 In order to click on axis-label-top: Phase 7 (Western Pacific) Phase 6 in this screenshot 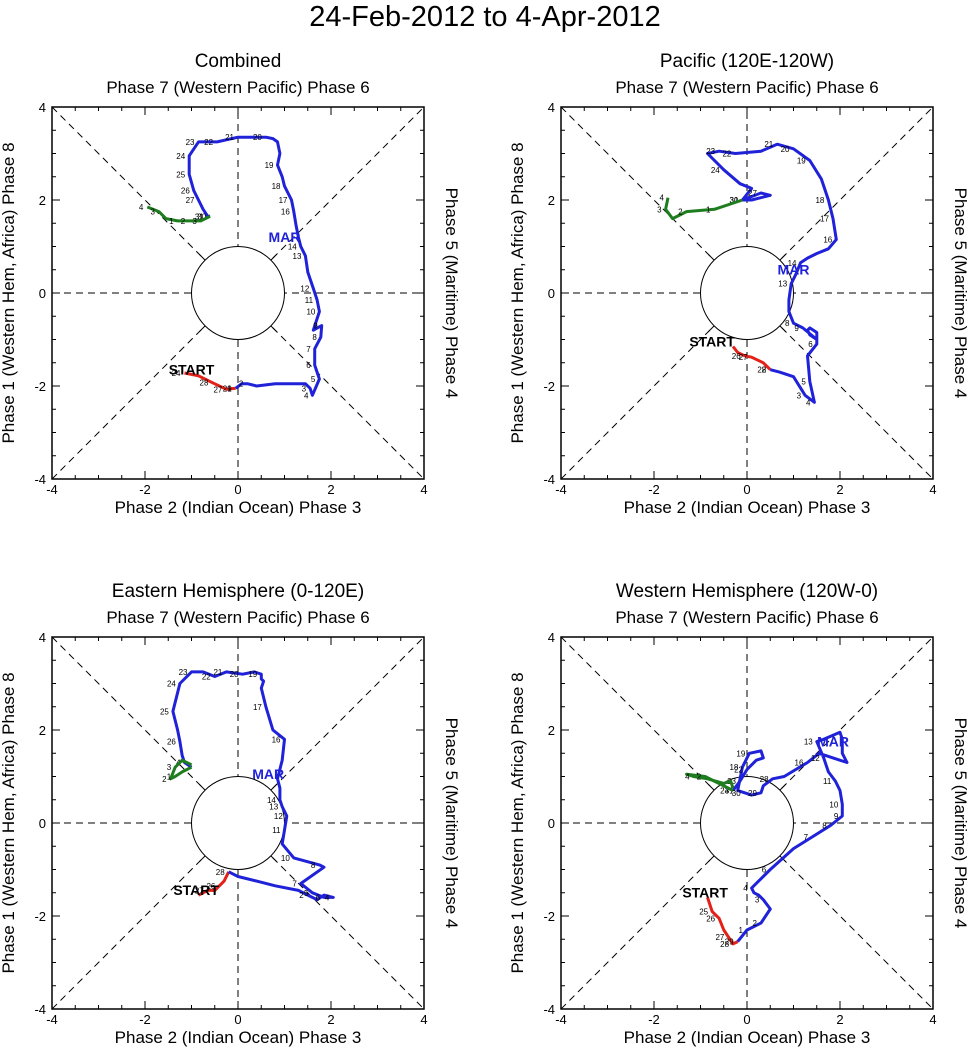, I will do `click(237, 617)`.